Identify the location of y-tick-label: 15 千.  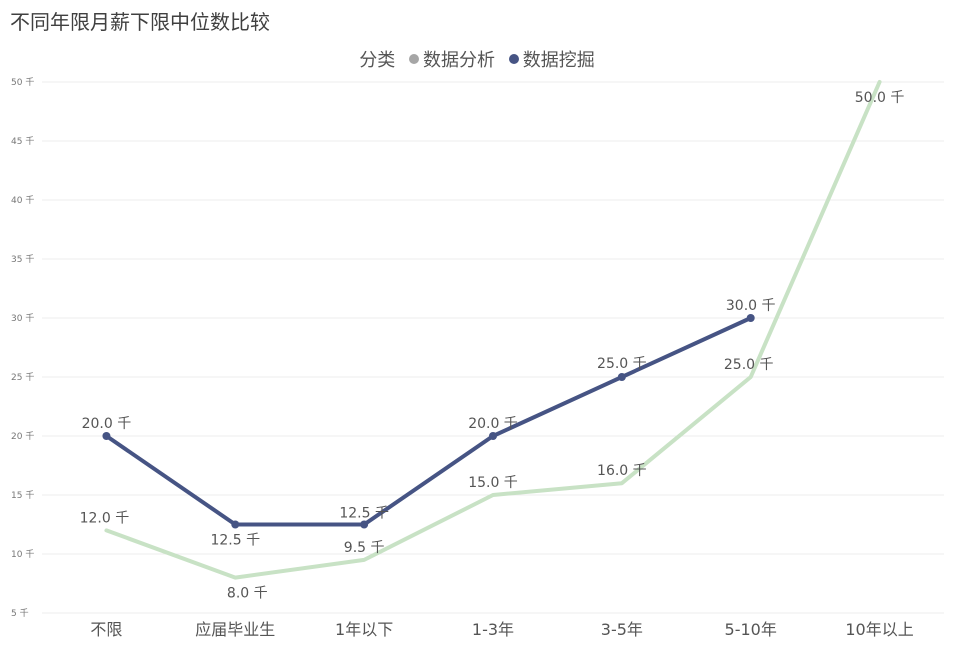
(22, 495).